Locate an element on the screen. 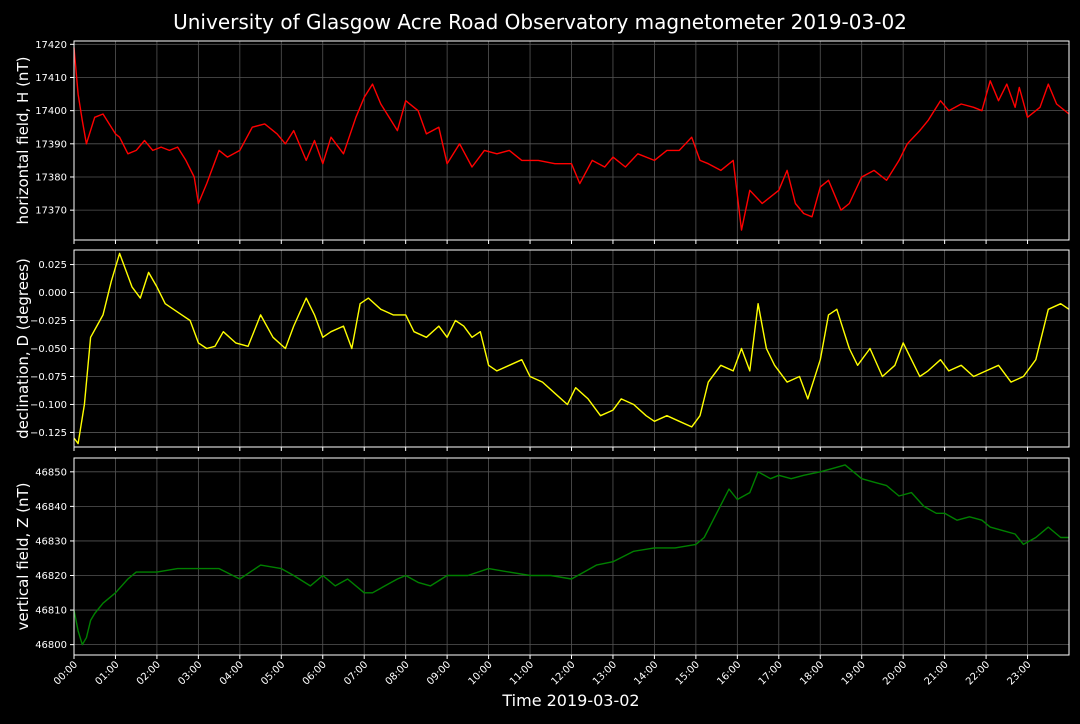  y-tick-label: 46820 is located at coordinates (51, 576).